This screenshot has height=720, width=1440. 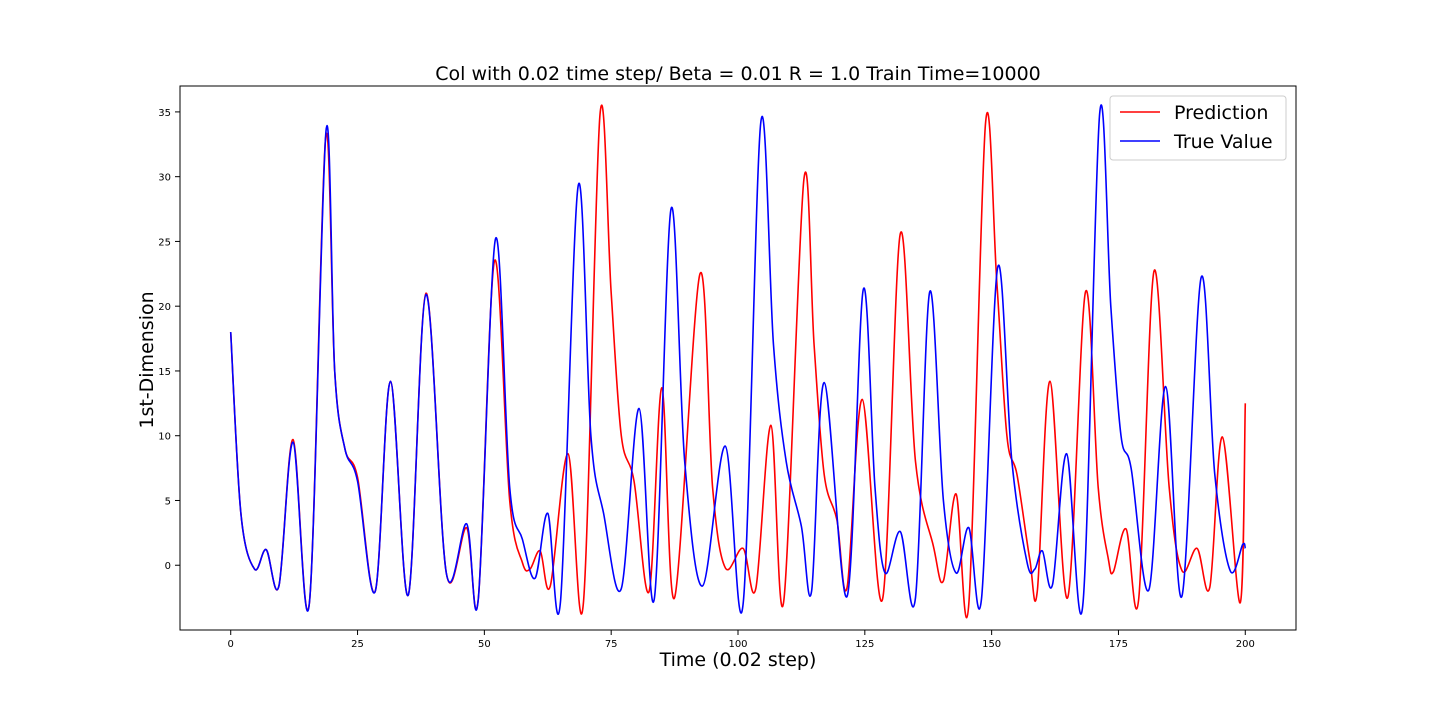 What do you see at coordinates (231, 644) in the screenshot?
I see `x-tick-label: 0` at bounding box center [231, 644].